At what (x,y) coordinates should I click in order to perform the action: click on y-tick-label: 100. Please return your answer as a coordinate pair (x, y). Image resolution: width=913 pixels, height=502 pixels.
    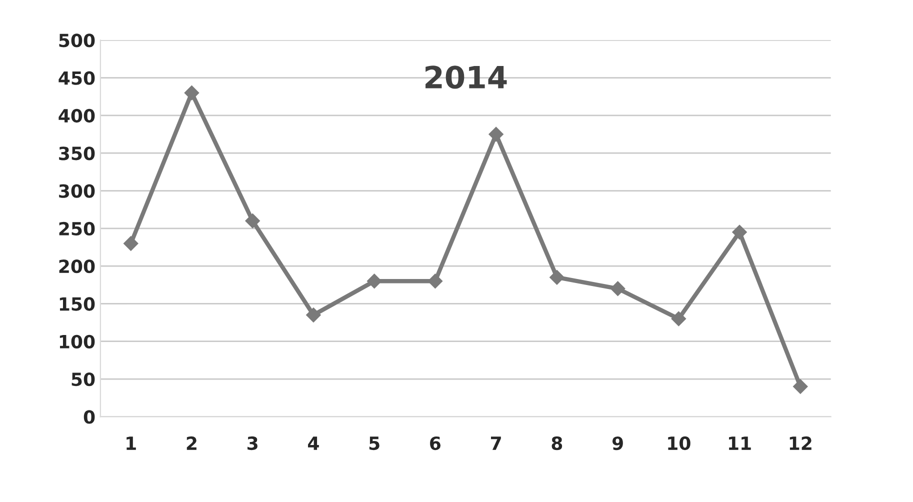
    Looking at the image, I should click on (77, 341).